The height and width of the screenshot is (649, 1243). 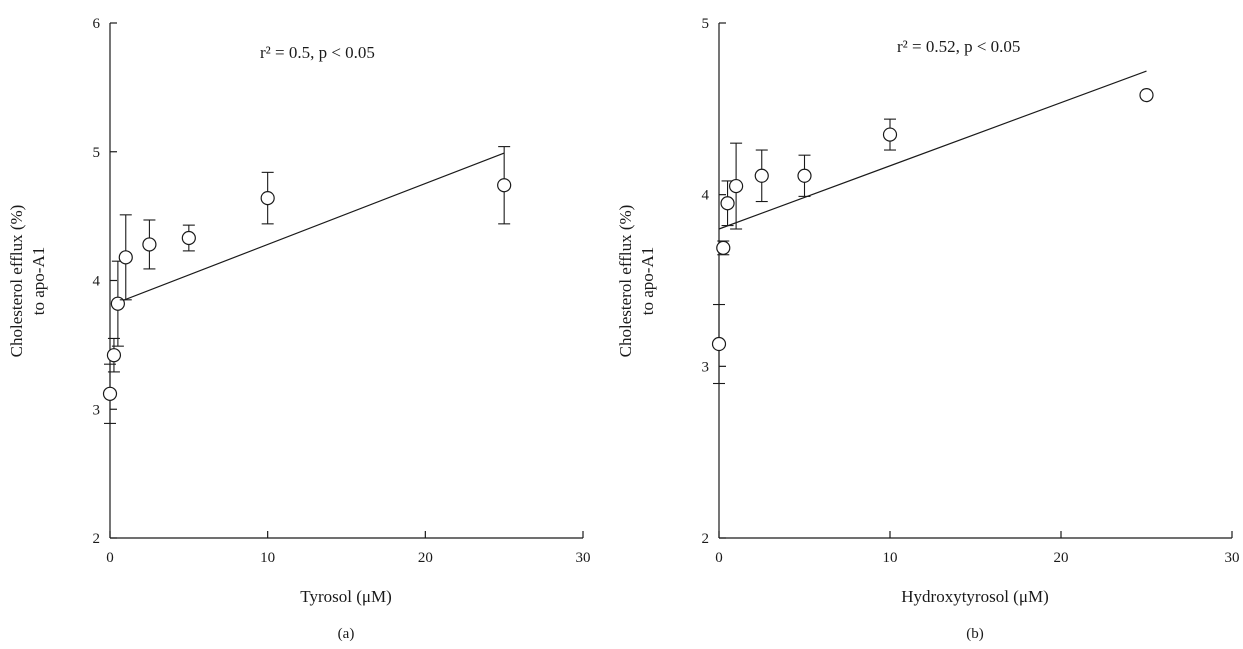 What do you see at coordinates (974, 596) in the screenshot?
I see `x-axis-label: Hydroxytyrosol (μM)` at bounding box center [974, 596].